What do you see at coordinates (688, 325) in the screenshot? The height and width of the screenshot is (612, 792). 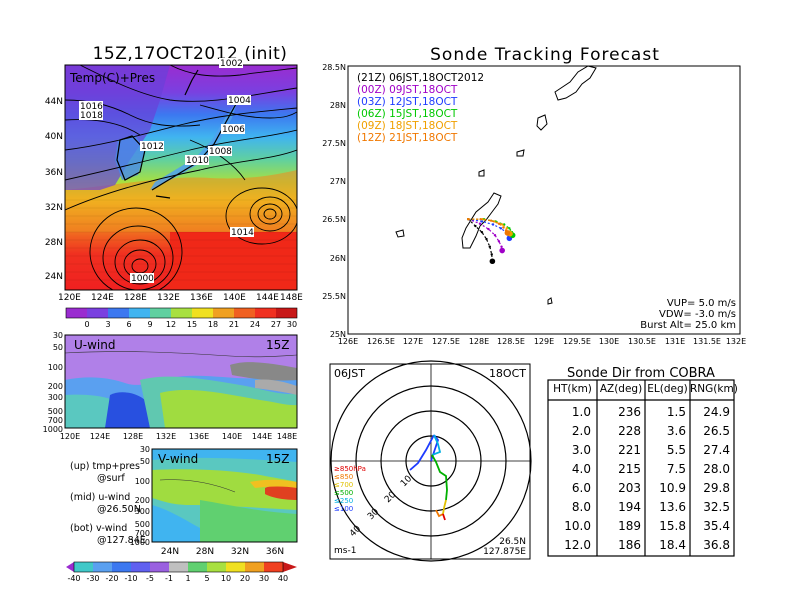 I see `param-line: Burst Alt= 25.0 km` at bounding box center [688, 325].